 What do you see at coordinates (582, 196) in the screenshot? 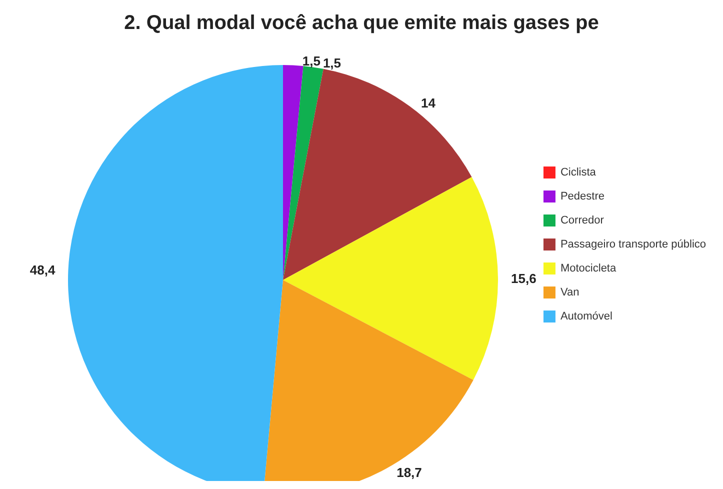
I see `legend-label: Pedestre` at bounding box center [582, 196].